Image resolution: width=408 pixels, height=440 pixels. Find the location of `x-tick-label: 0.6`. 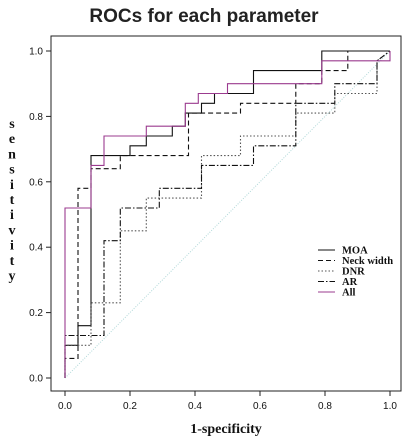

x-tick-label: 0.6 is located at coordinates (260, 406).